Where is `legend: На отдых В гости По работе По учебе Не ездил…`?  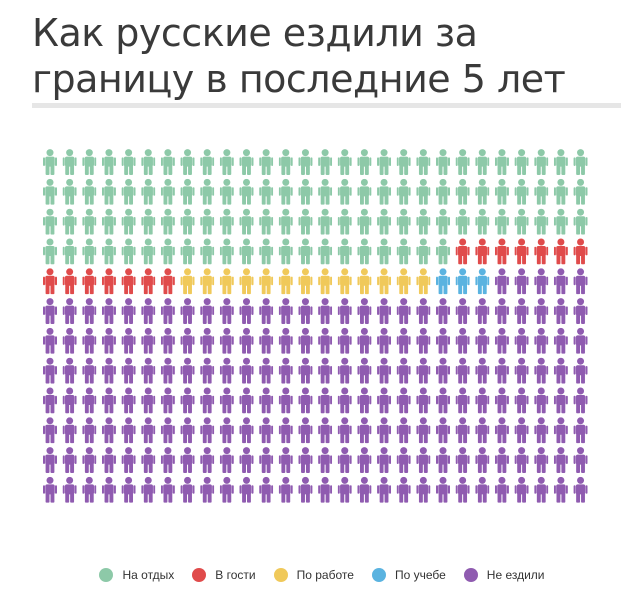 legend: На отдых В гости По работе По учебе Не ездил… is located at coordinates (322, 575).